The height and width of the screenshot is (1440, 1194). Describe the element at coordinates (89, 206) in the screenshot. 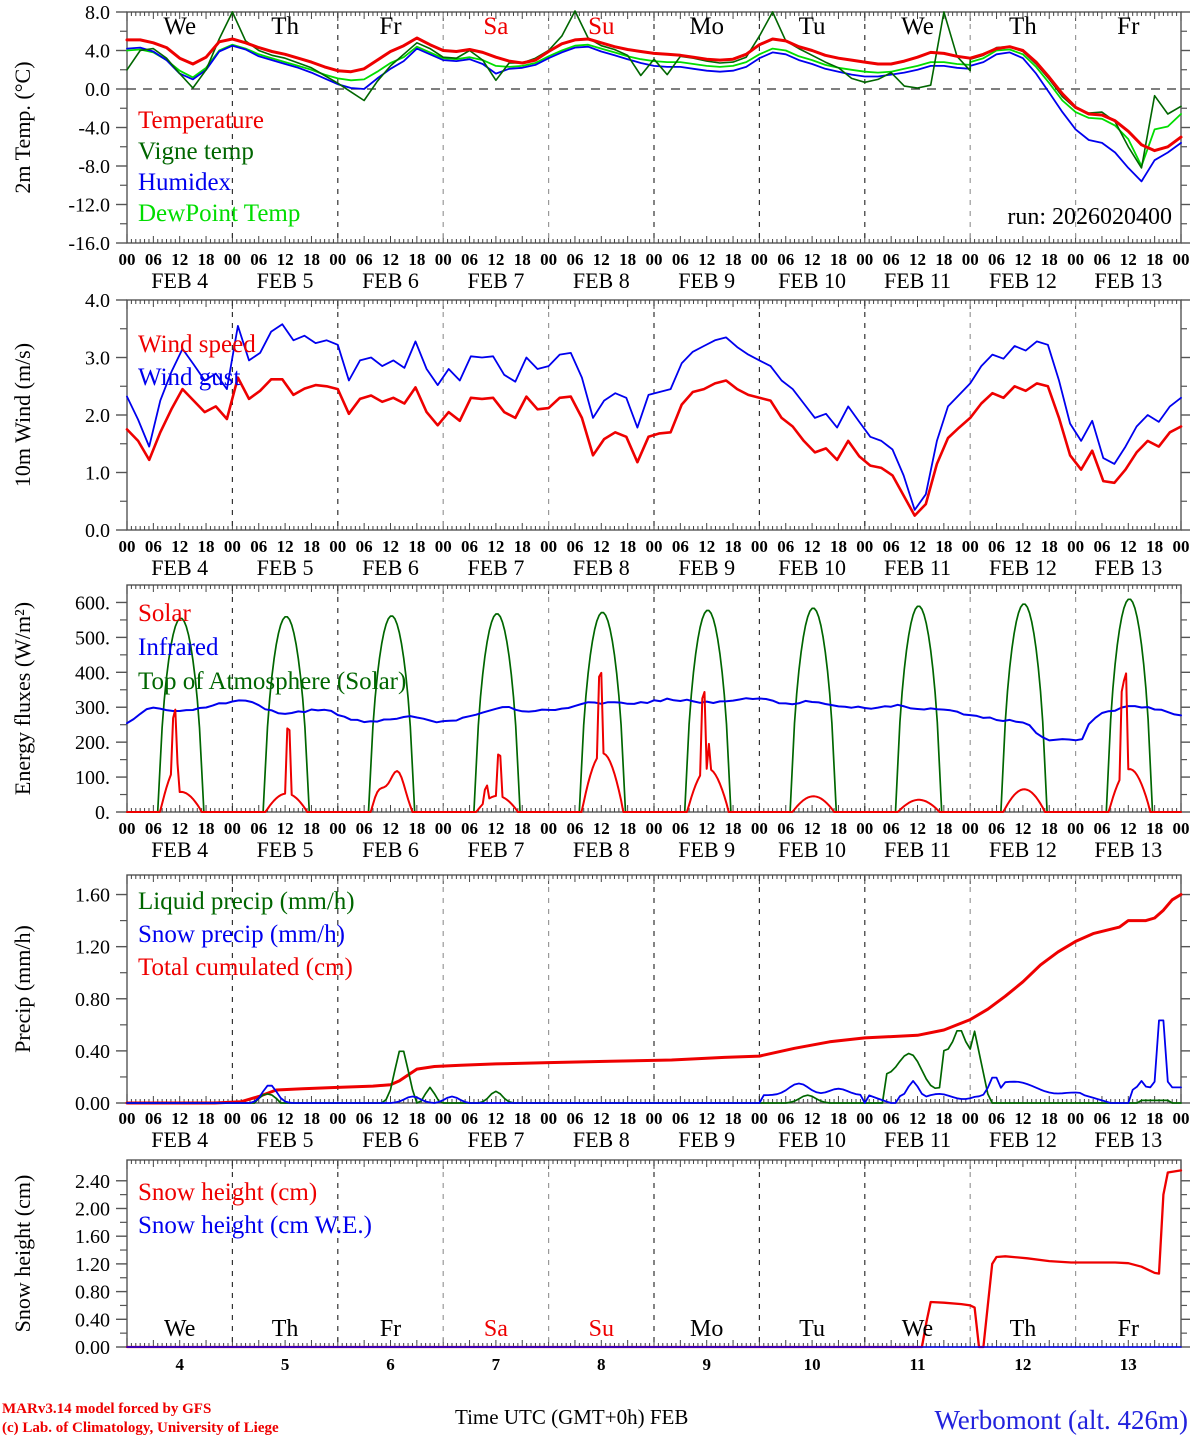

I see `svg-text: -12.0` at that location.